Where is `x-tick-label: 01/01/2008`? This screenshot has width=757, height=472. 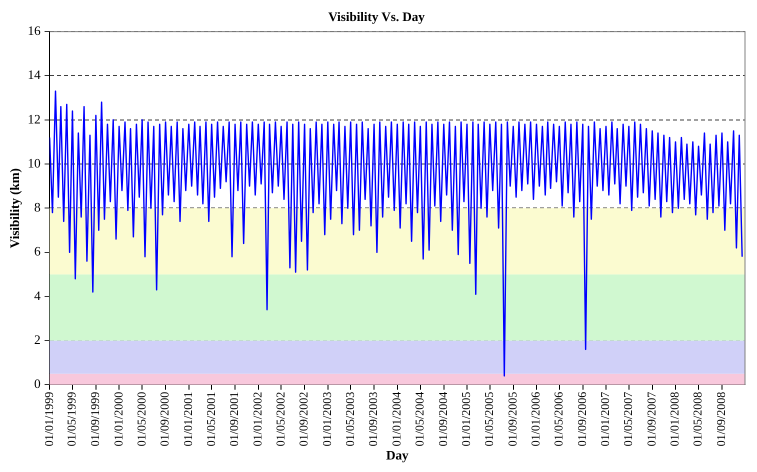 x-tick-label: 01/01/2008 is located at coordinates (675, 419).